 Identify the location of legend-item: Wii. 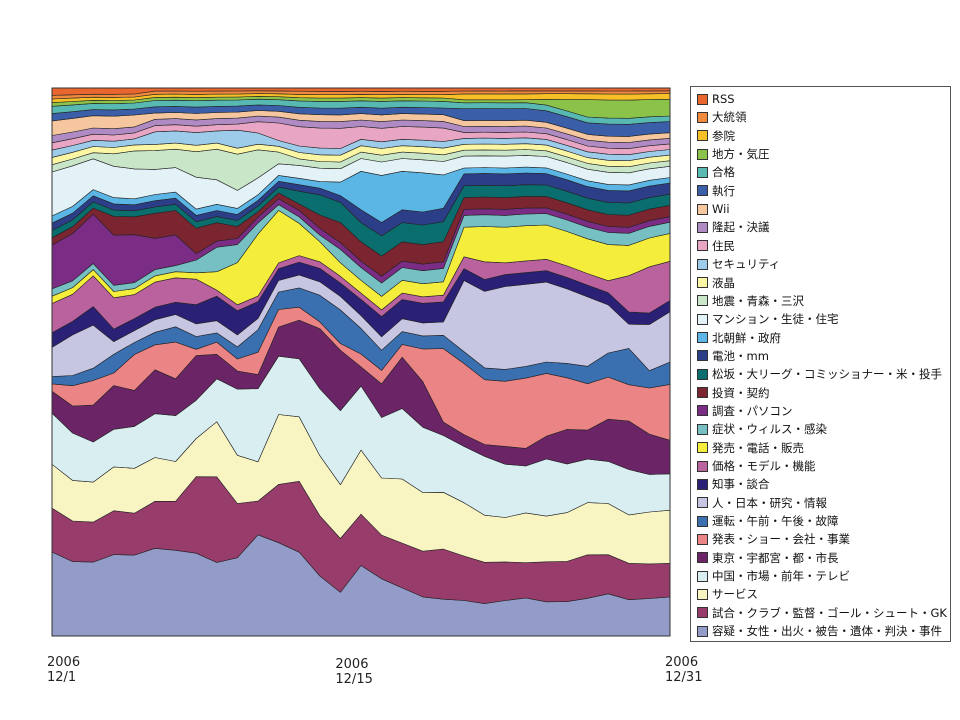
(713, 209).